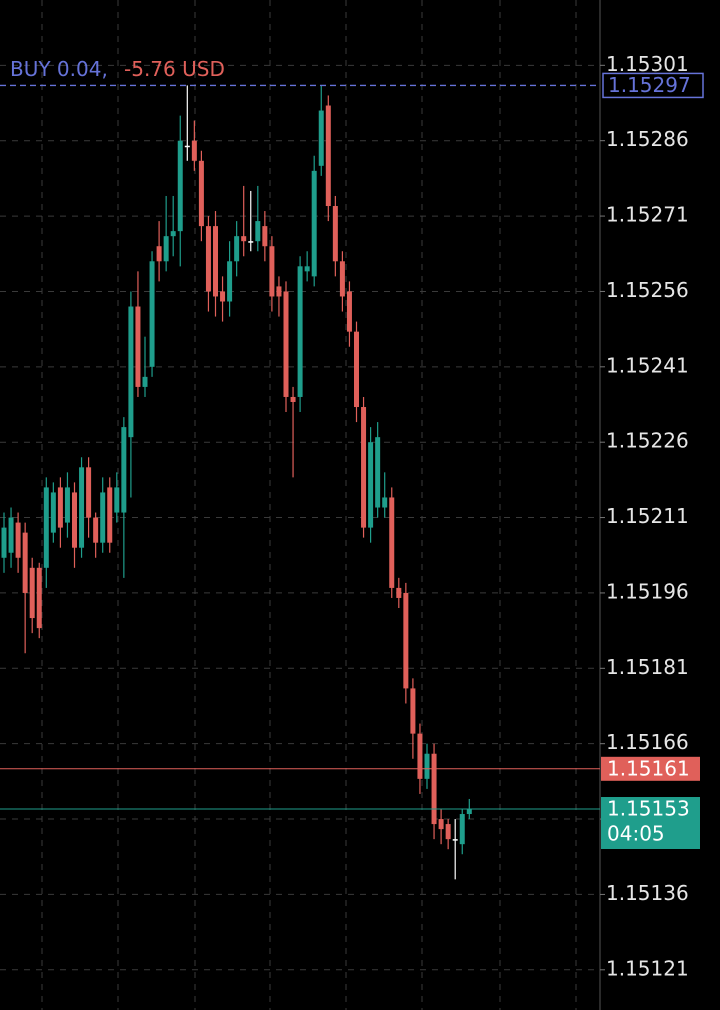 The height and width of the screenshot is (1010, 720). What do you see at coordinates (647, 64) in the screenshot?
I see `y-tick-label: 1.15301` at bounding box center [647, 64].